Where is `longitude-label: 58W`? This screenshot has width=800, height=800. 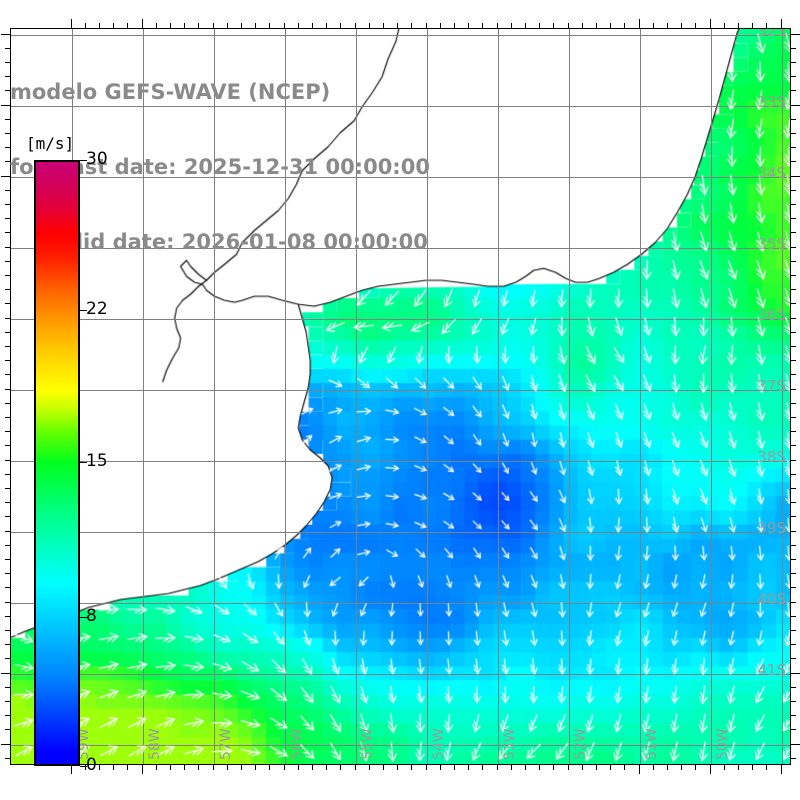
longitude-label: 58W is located at coordinates (154, 744).